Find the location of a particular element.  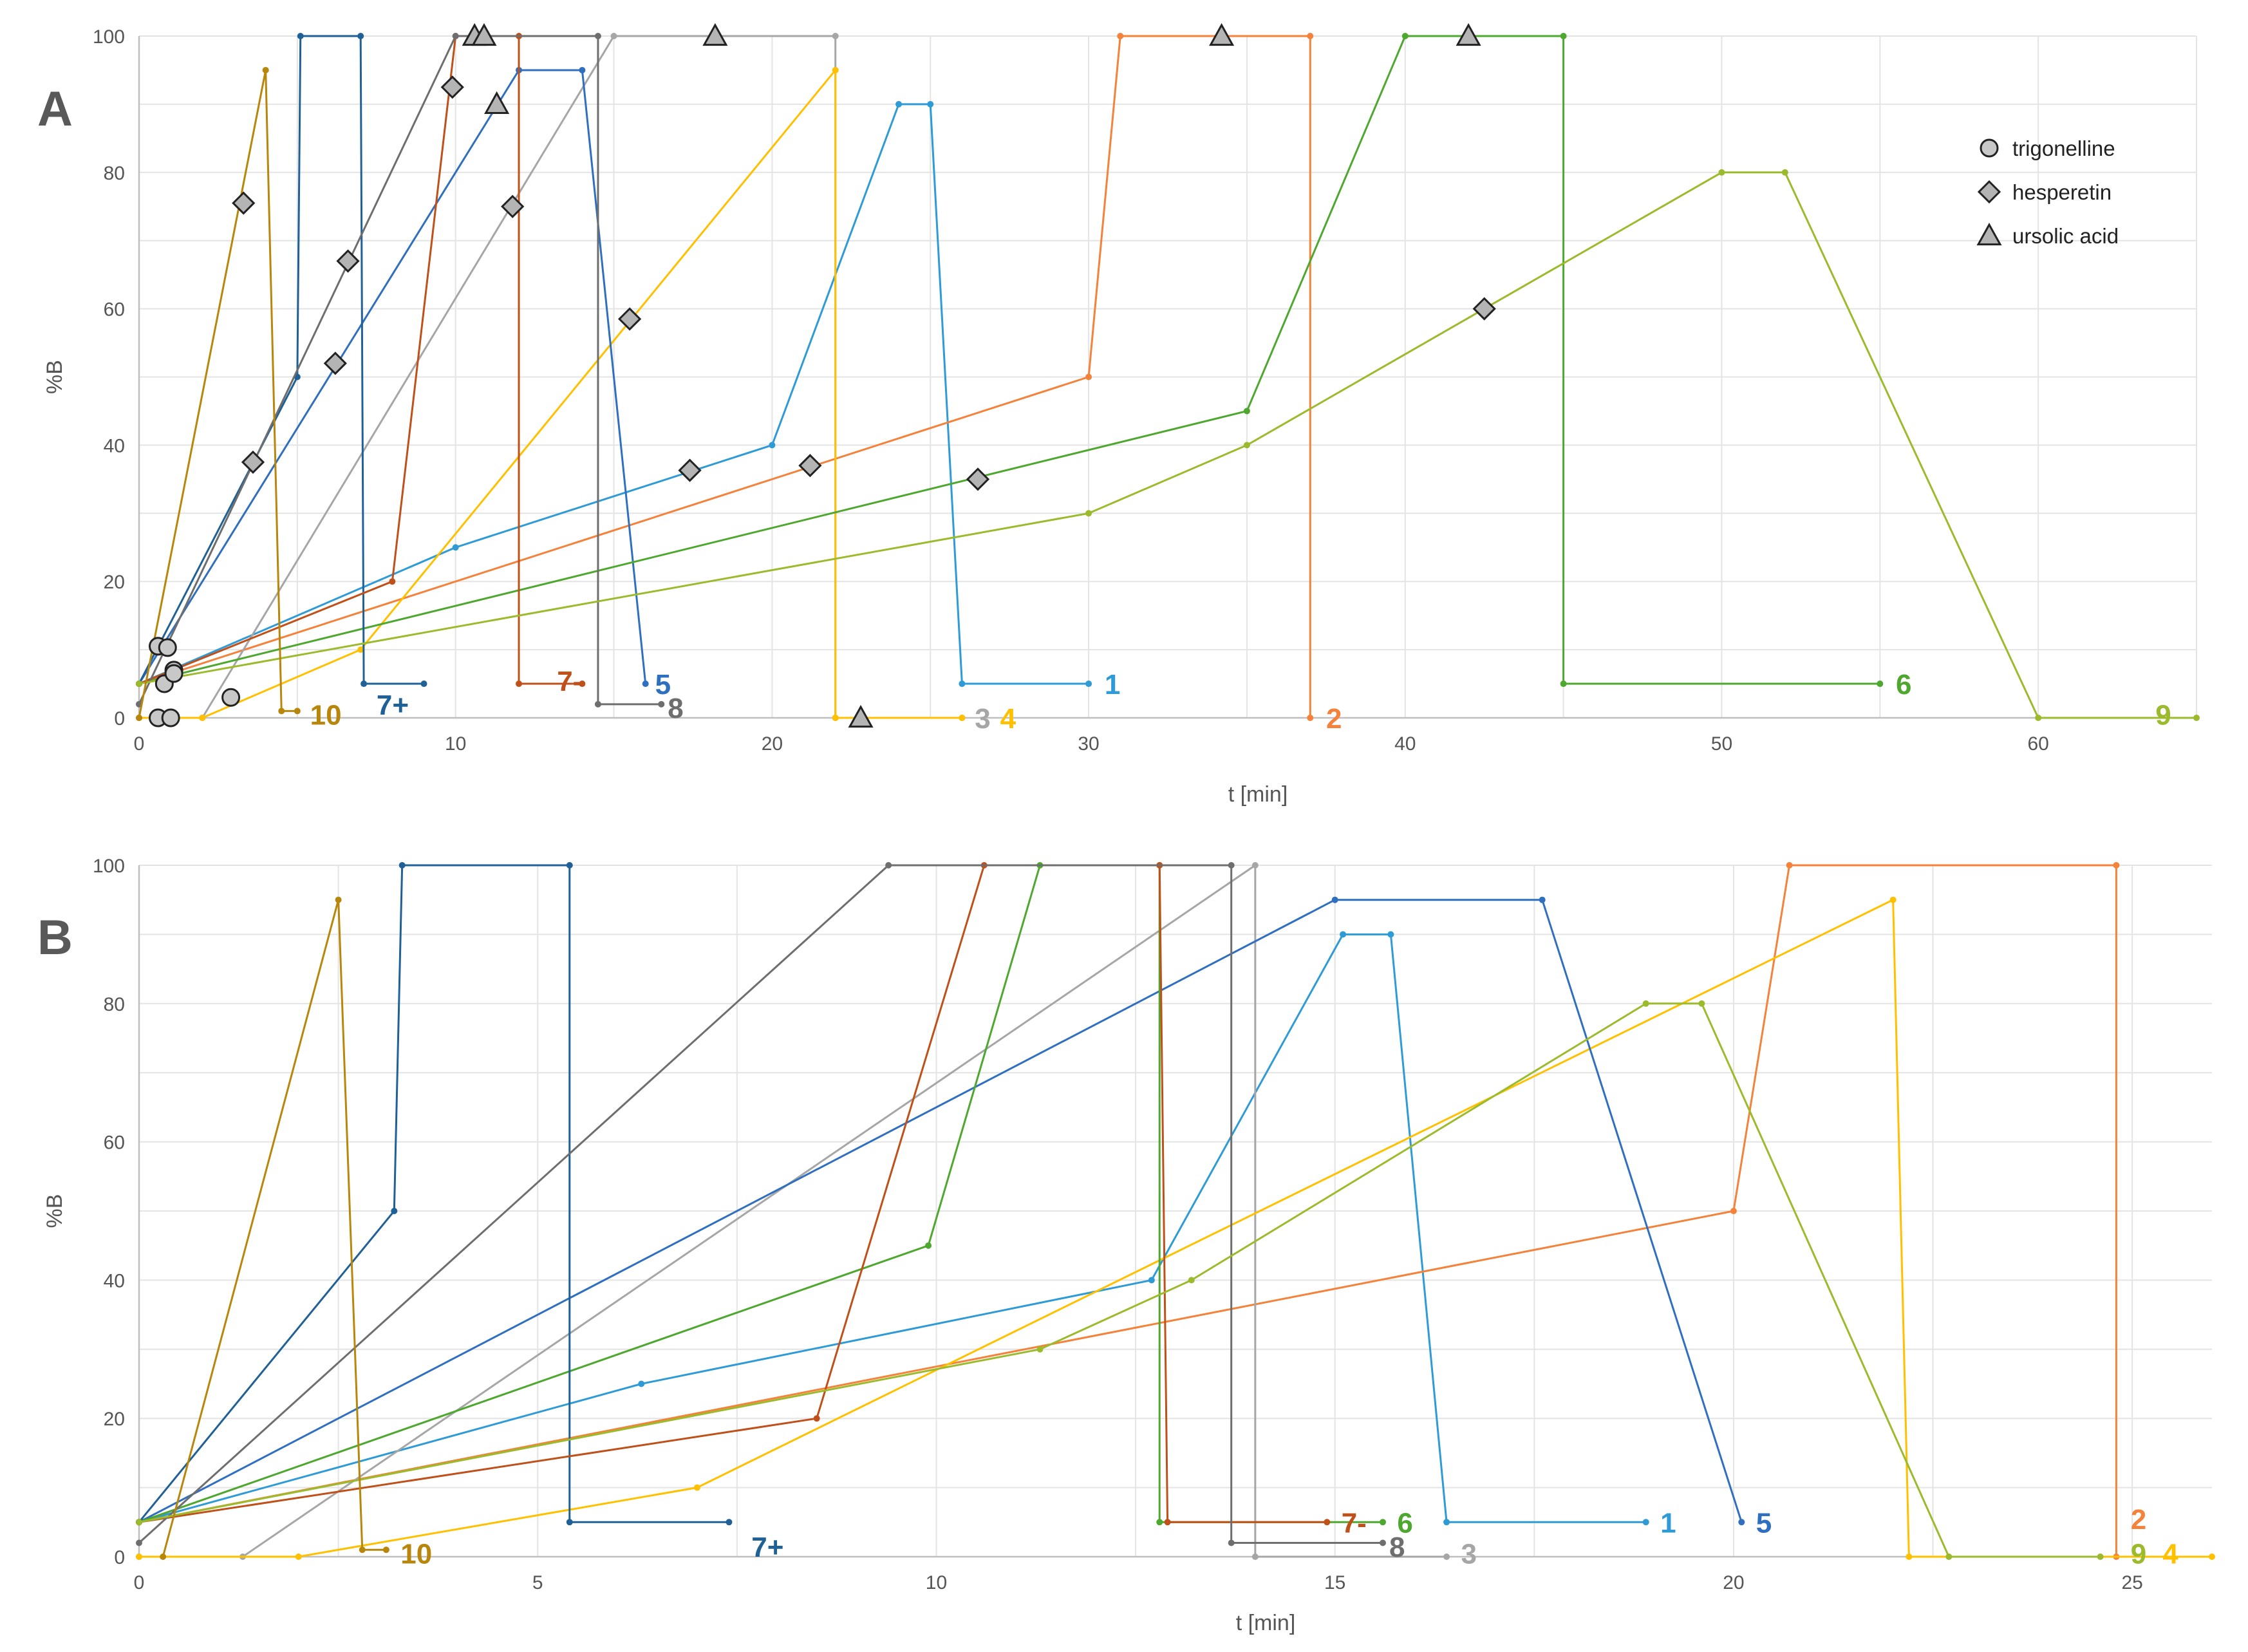

series-label: 6 is located at coordinates (1904, 684).